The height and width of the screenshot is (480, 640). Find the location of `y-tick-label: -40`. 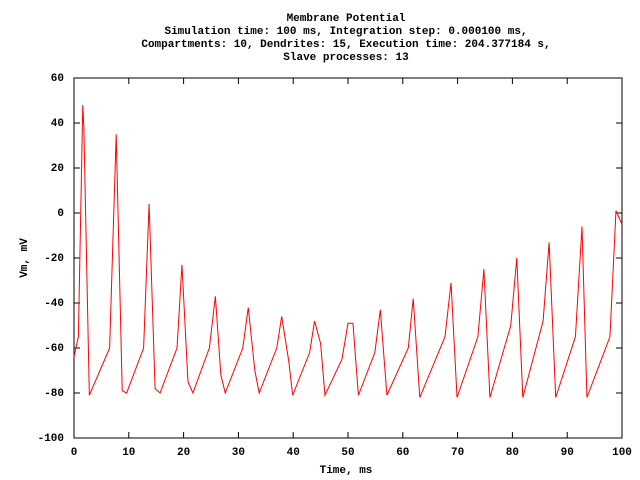

y-tick-label: -40 is located at coordinates (54, 304).